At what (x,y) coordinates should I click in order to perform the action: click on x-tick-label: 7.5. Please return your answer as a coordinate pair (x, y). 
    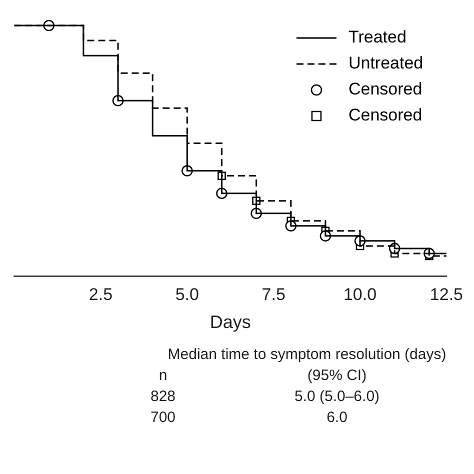
    Looking at the image, I should click on (274, 294).